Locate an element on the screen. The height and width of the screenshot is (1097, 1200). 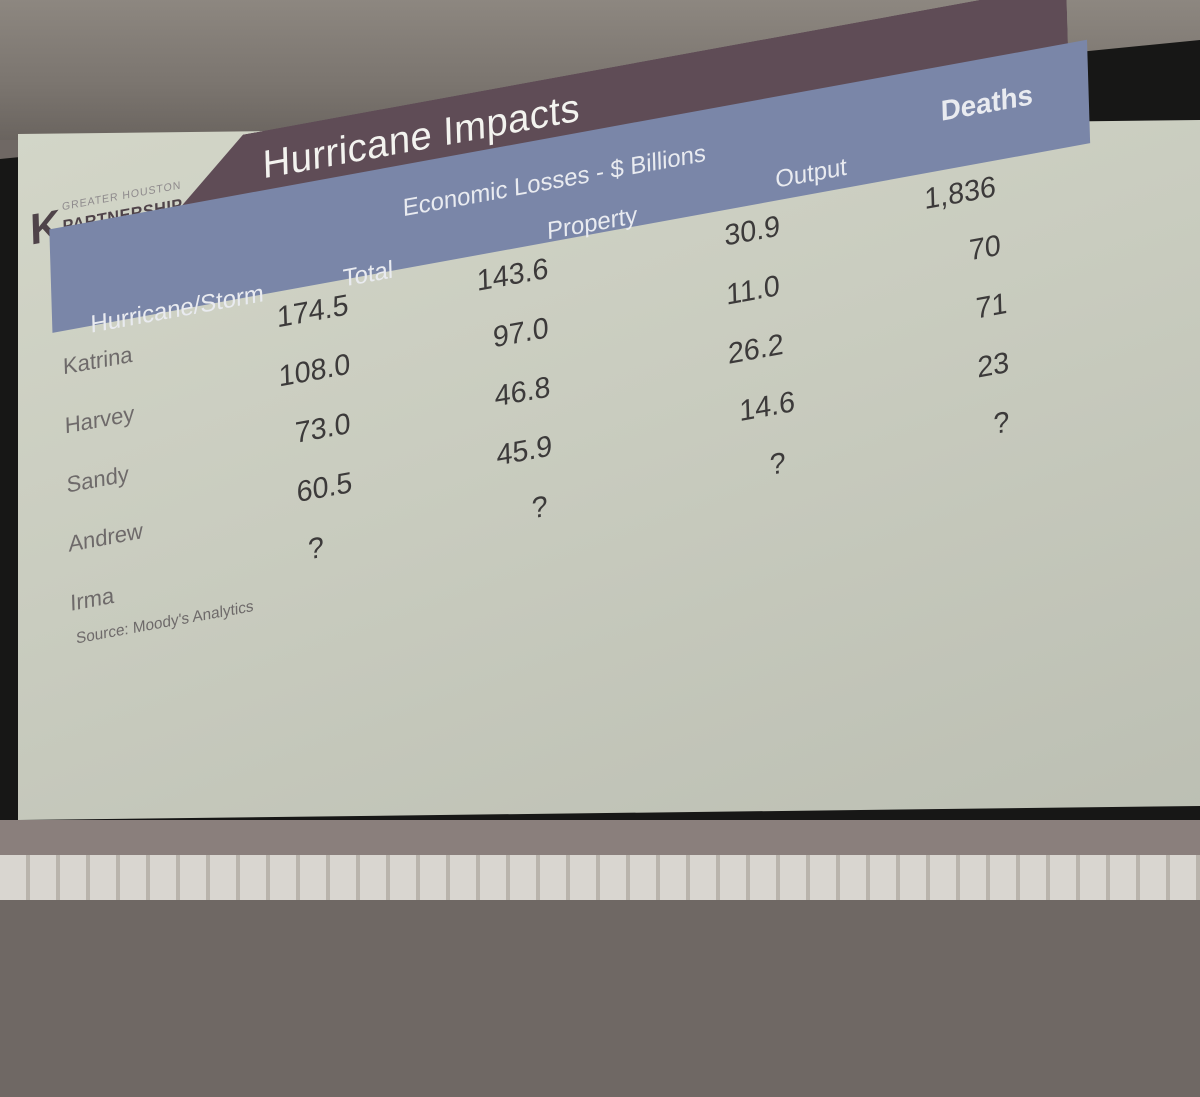
total-value: 73.0 is located at coordinates (322, 428).